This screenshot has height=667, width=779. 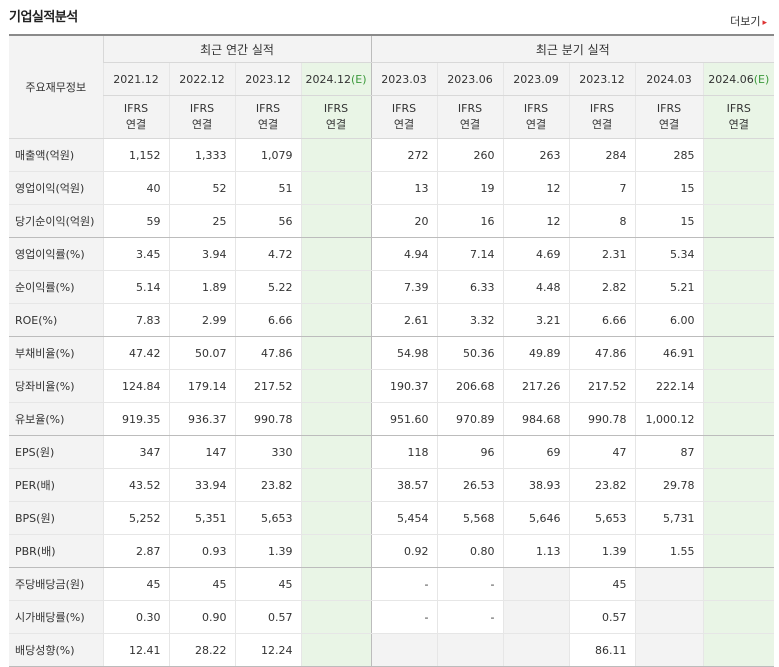 I want to click on table-cell: 86.11, so click(x=601, y=650).